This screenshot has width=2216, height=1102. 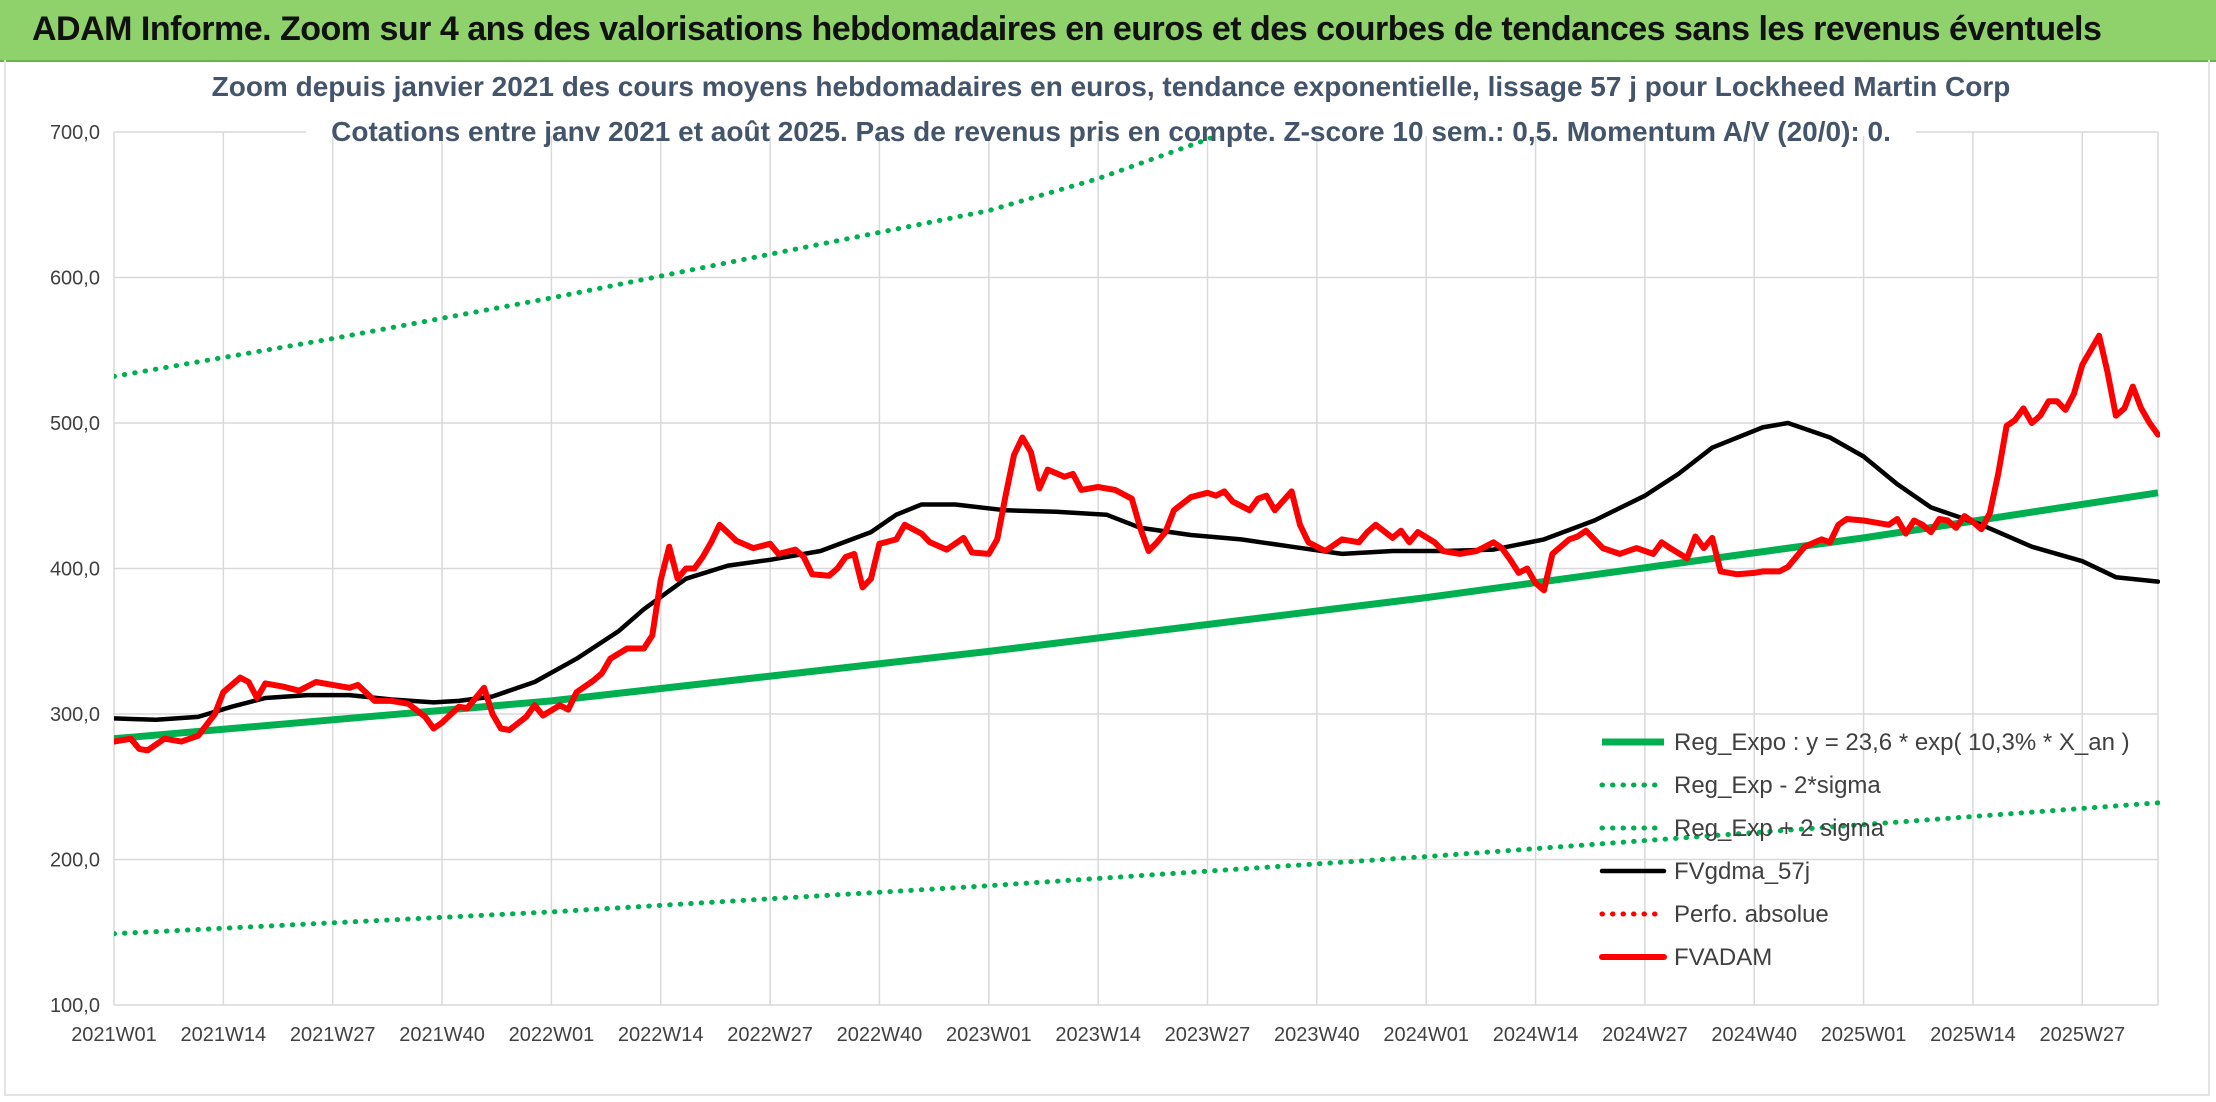 What do you see at coordinates (75, 715) in the screenshot?
I see `y-tick-label: 300,0` at bounding box center [75, 715].